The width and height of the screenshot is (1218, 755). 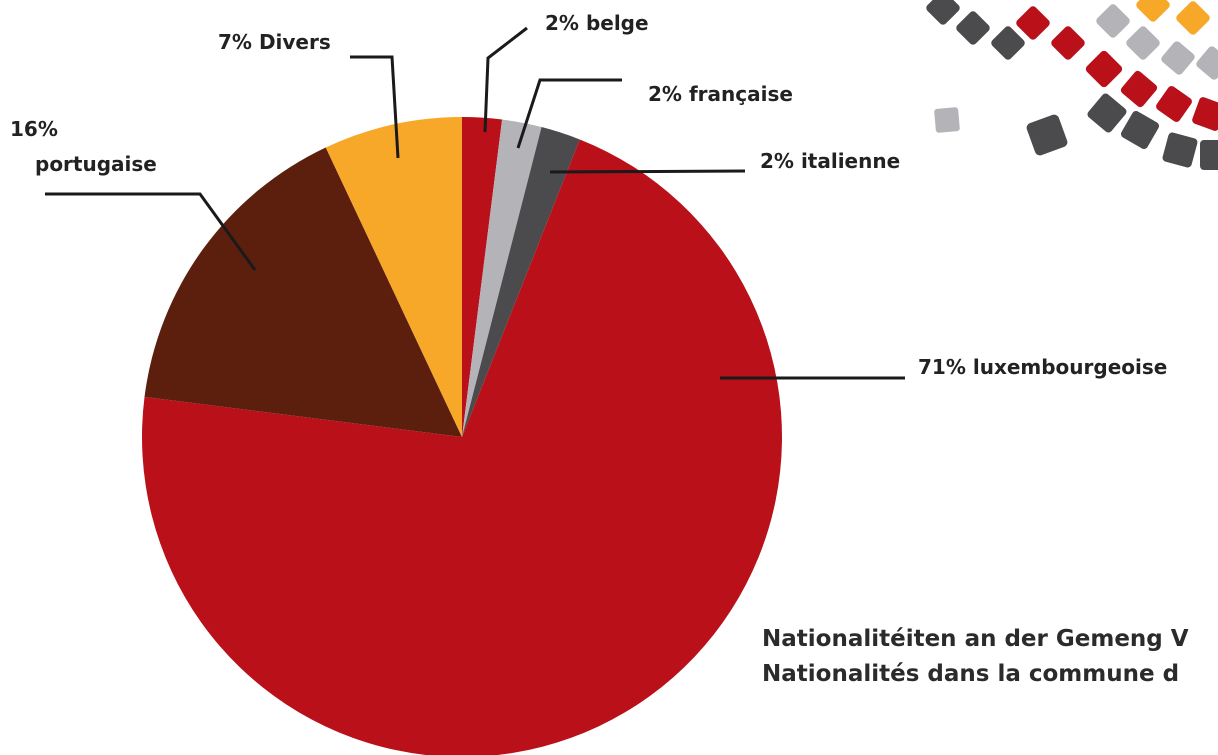 What do you see at coordinates (970, 674) in the screenshot?
I see `chart-title: Nationalités dans la commune d` at bounding box center [970, 674].